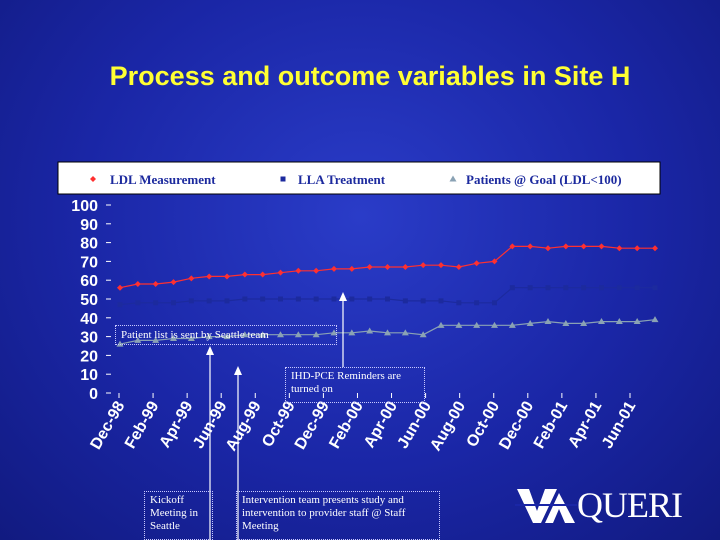 The height and width of the screenshot is (540, 720). Describe the element at coordinates (89, 281) in the screenshot. I see `y-tick-label: 60` at that location.